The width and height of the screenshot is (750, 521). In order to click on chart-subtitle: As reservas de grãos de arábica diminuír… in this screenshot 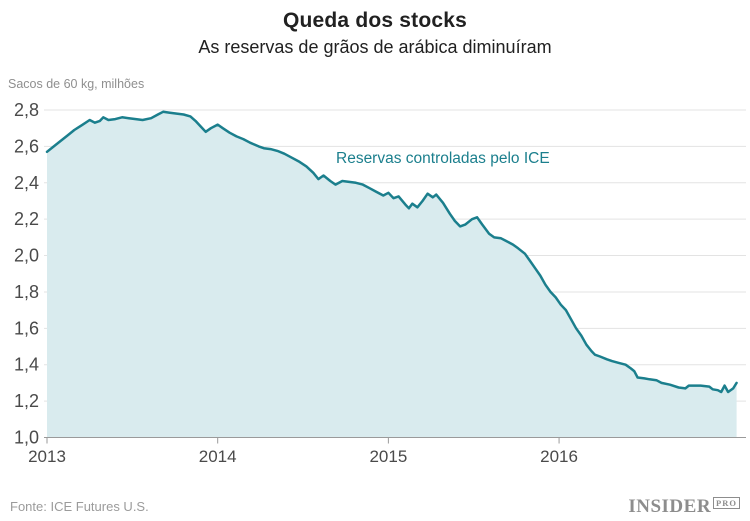, I will do `click(375, 47)`.